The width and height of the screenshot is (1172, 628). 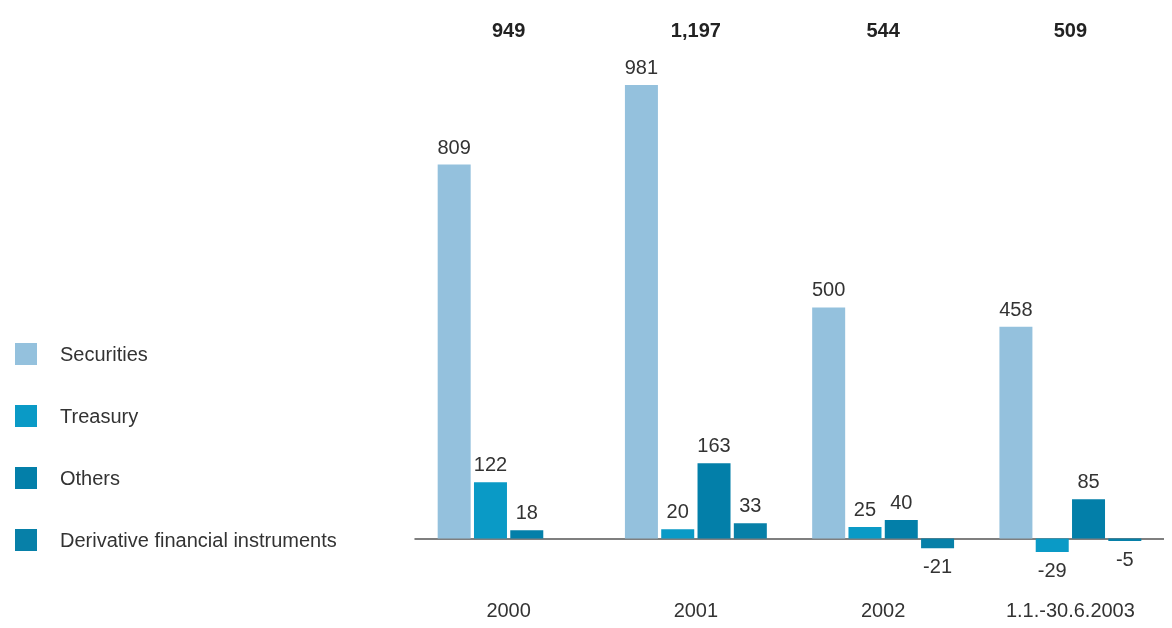 What do you see at coordinates (883, 30) in the screenshot?
I see `text: 544` at bounding box center [883, 30].